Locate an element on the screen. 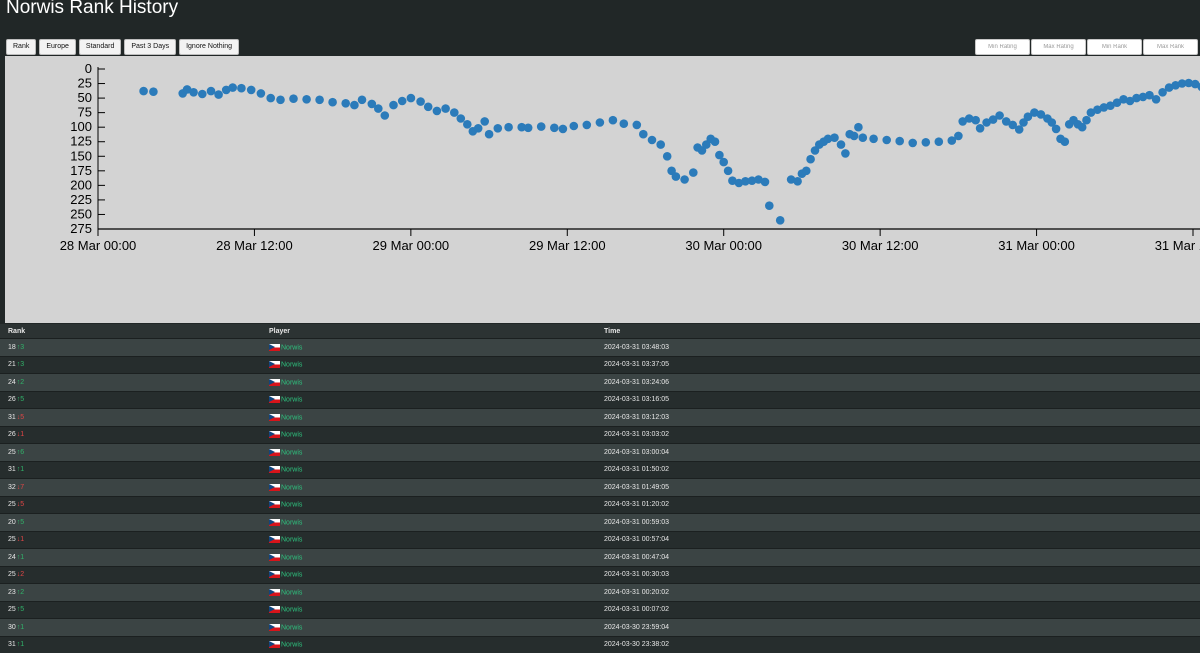 The height and width of the screenshot is (653, 1200). rank-change: ↑6 is located at coordinates (20, 452).